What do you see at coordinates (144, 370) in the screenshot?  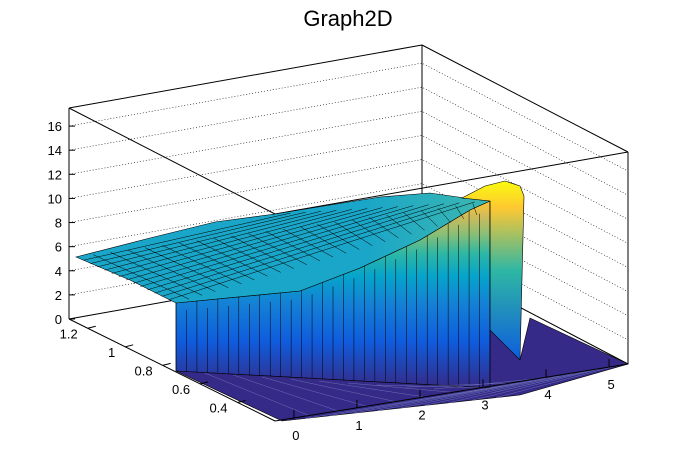 I see `y-tick-label: 0.8` at bounding box center [144, 370].